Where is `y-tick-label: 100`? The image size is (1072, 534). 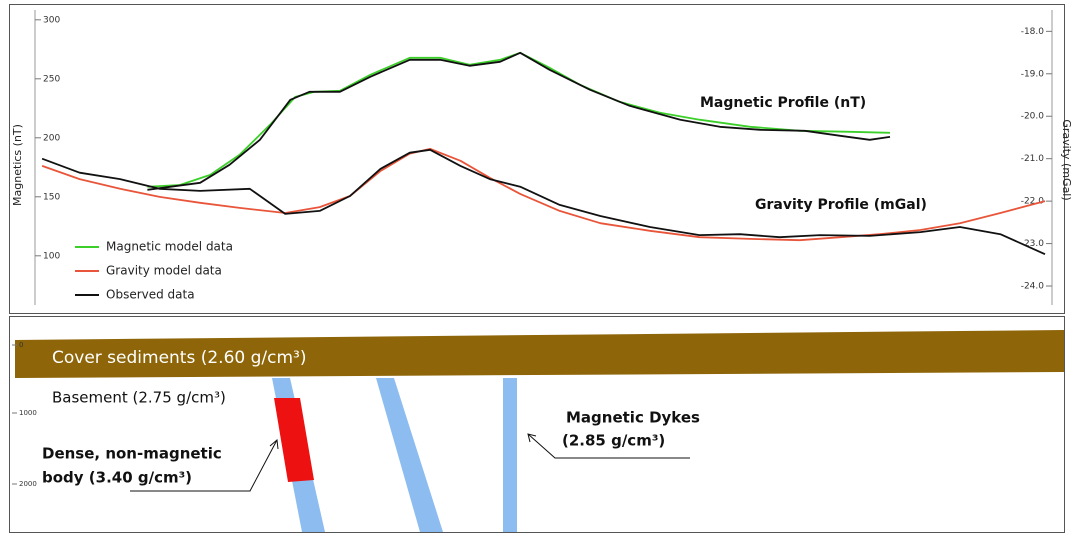
y-tick-label: 100 is located at coordinates (51, 256).